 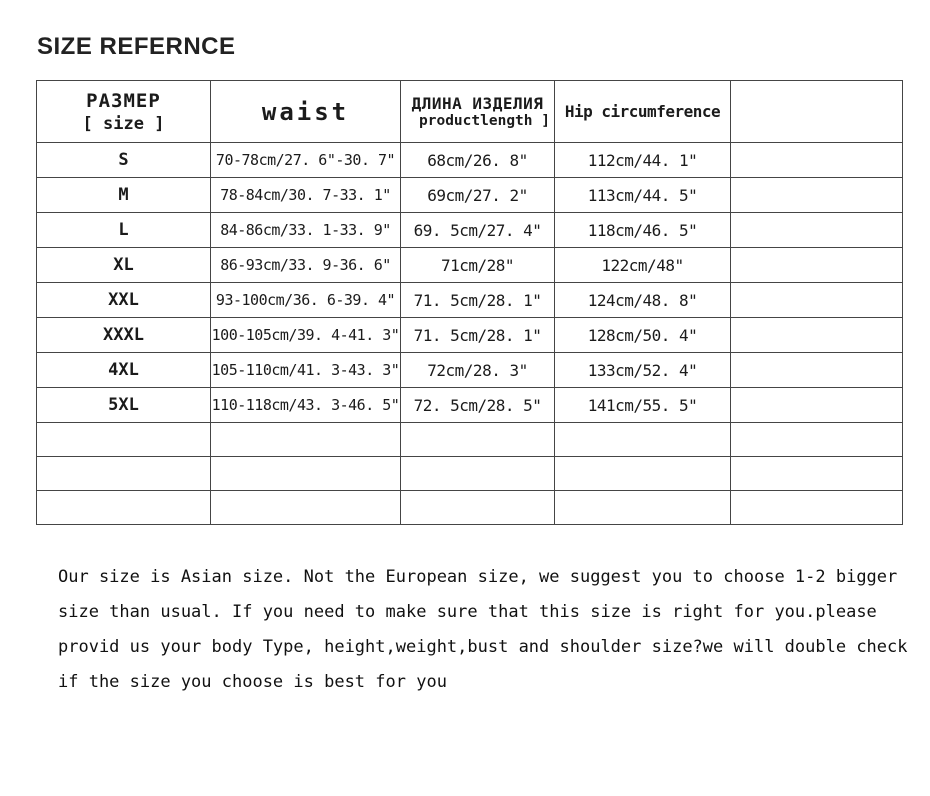 I want to click on size-cell: L, so click(x=123, y=230).